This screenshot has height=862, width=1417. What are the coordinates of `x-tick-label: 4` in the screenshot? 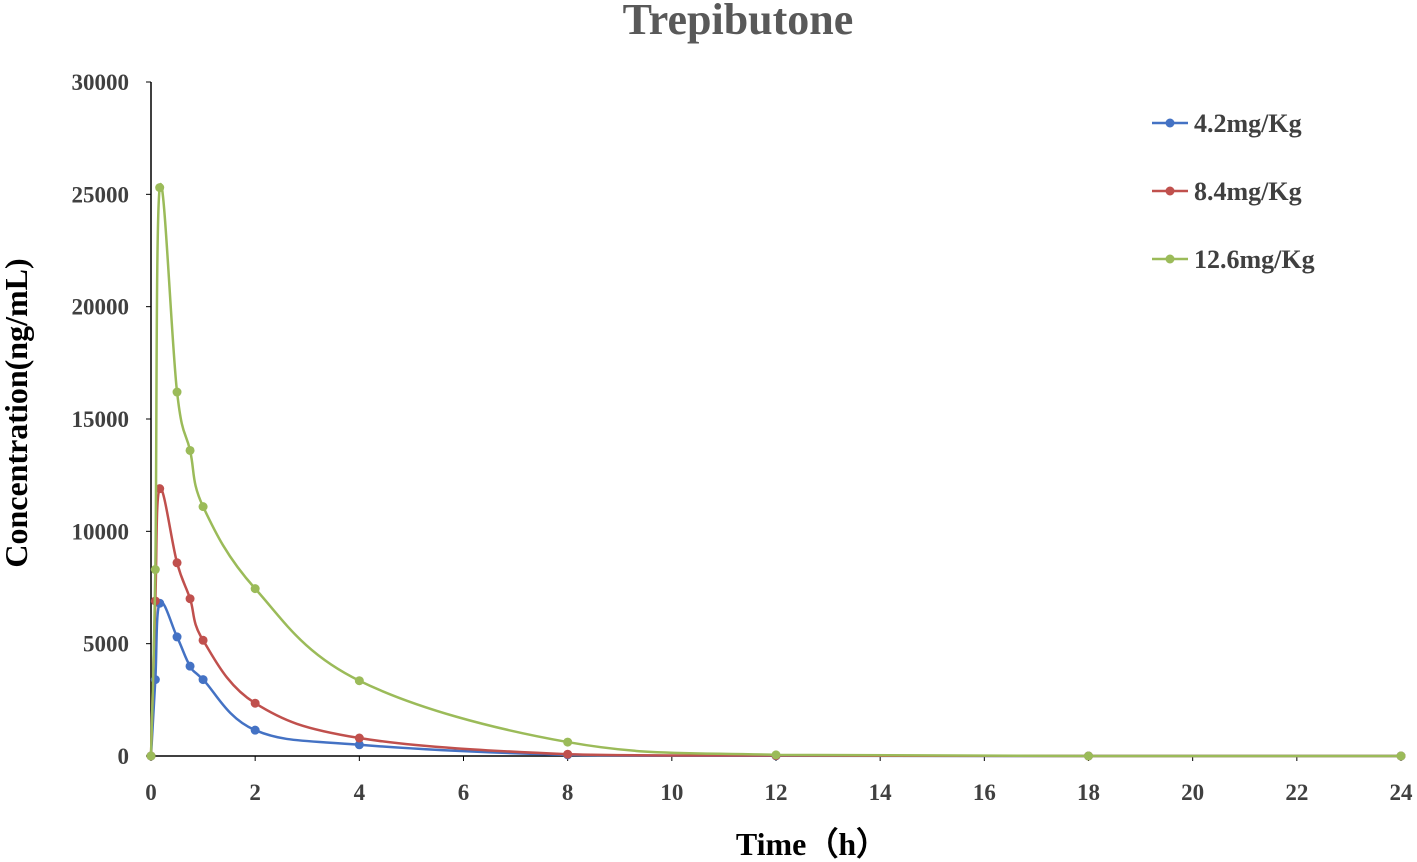 It's located at (360, 792).